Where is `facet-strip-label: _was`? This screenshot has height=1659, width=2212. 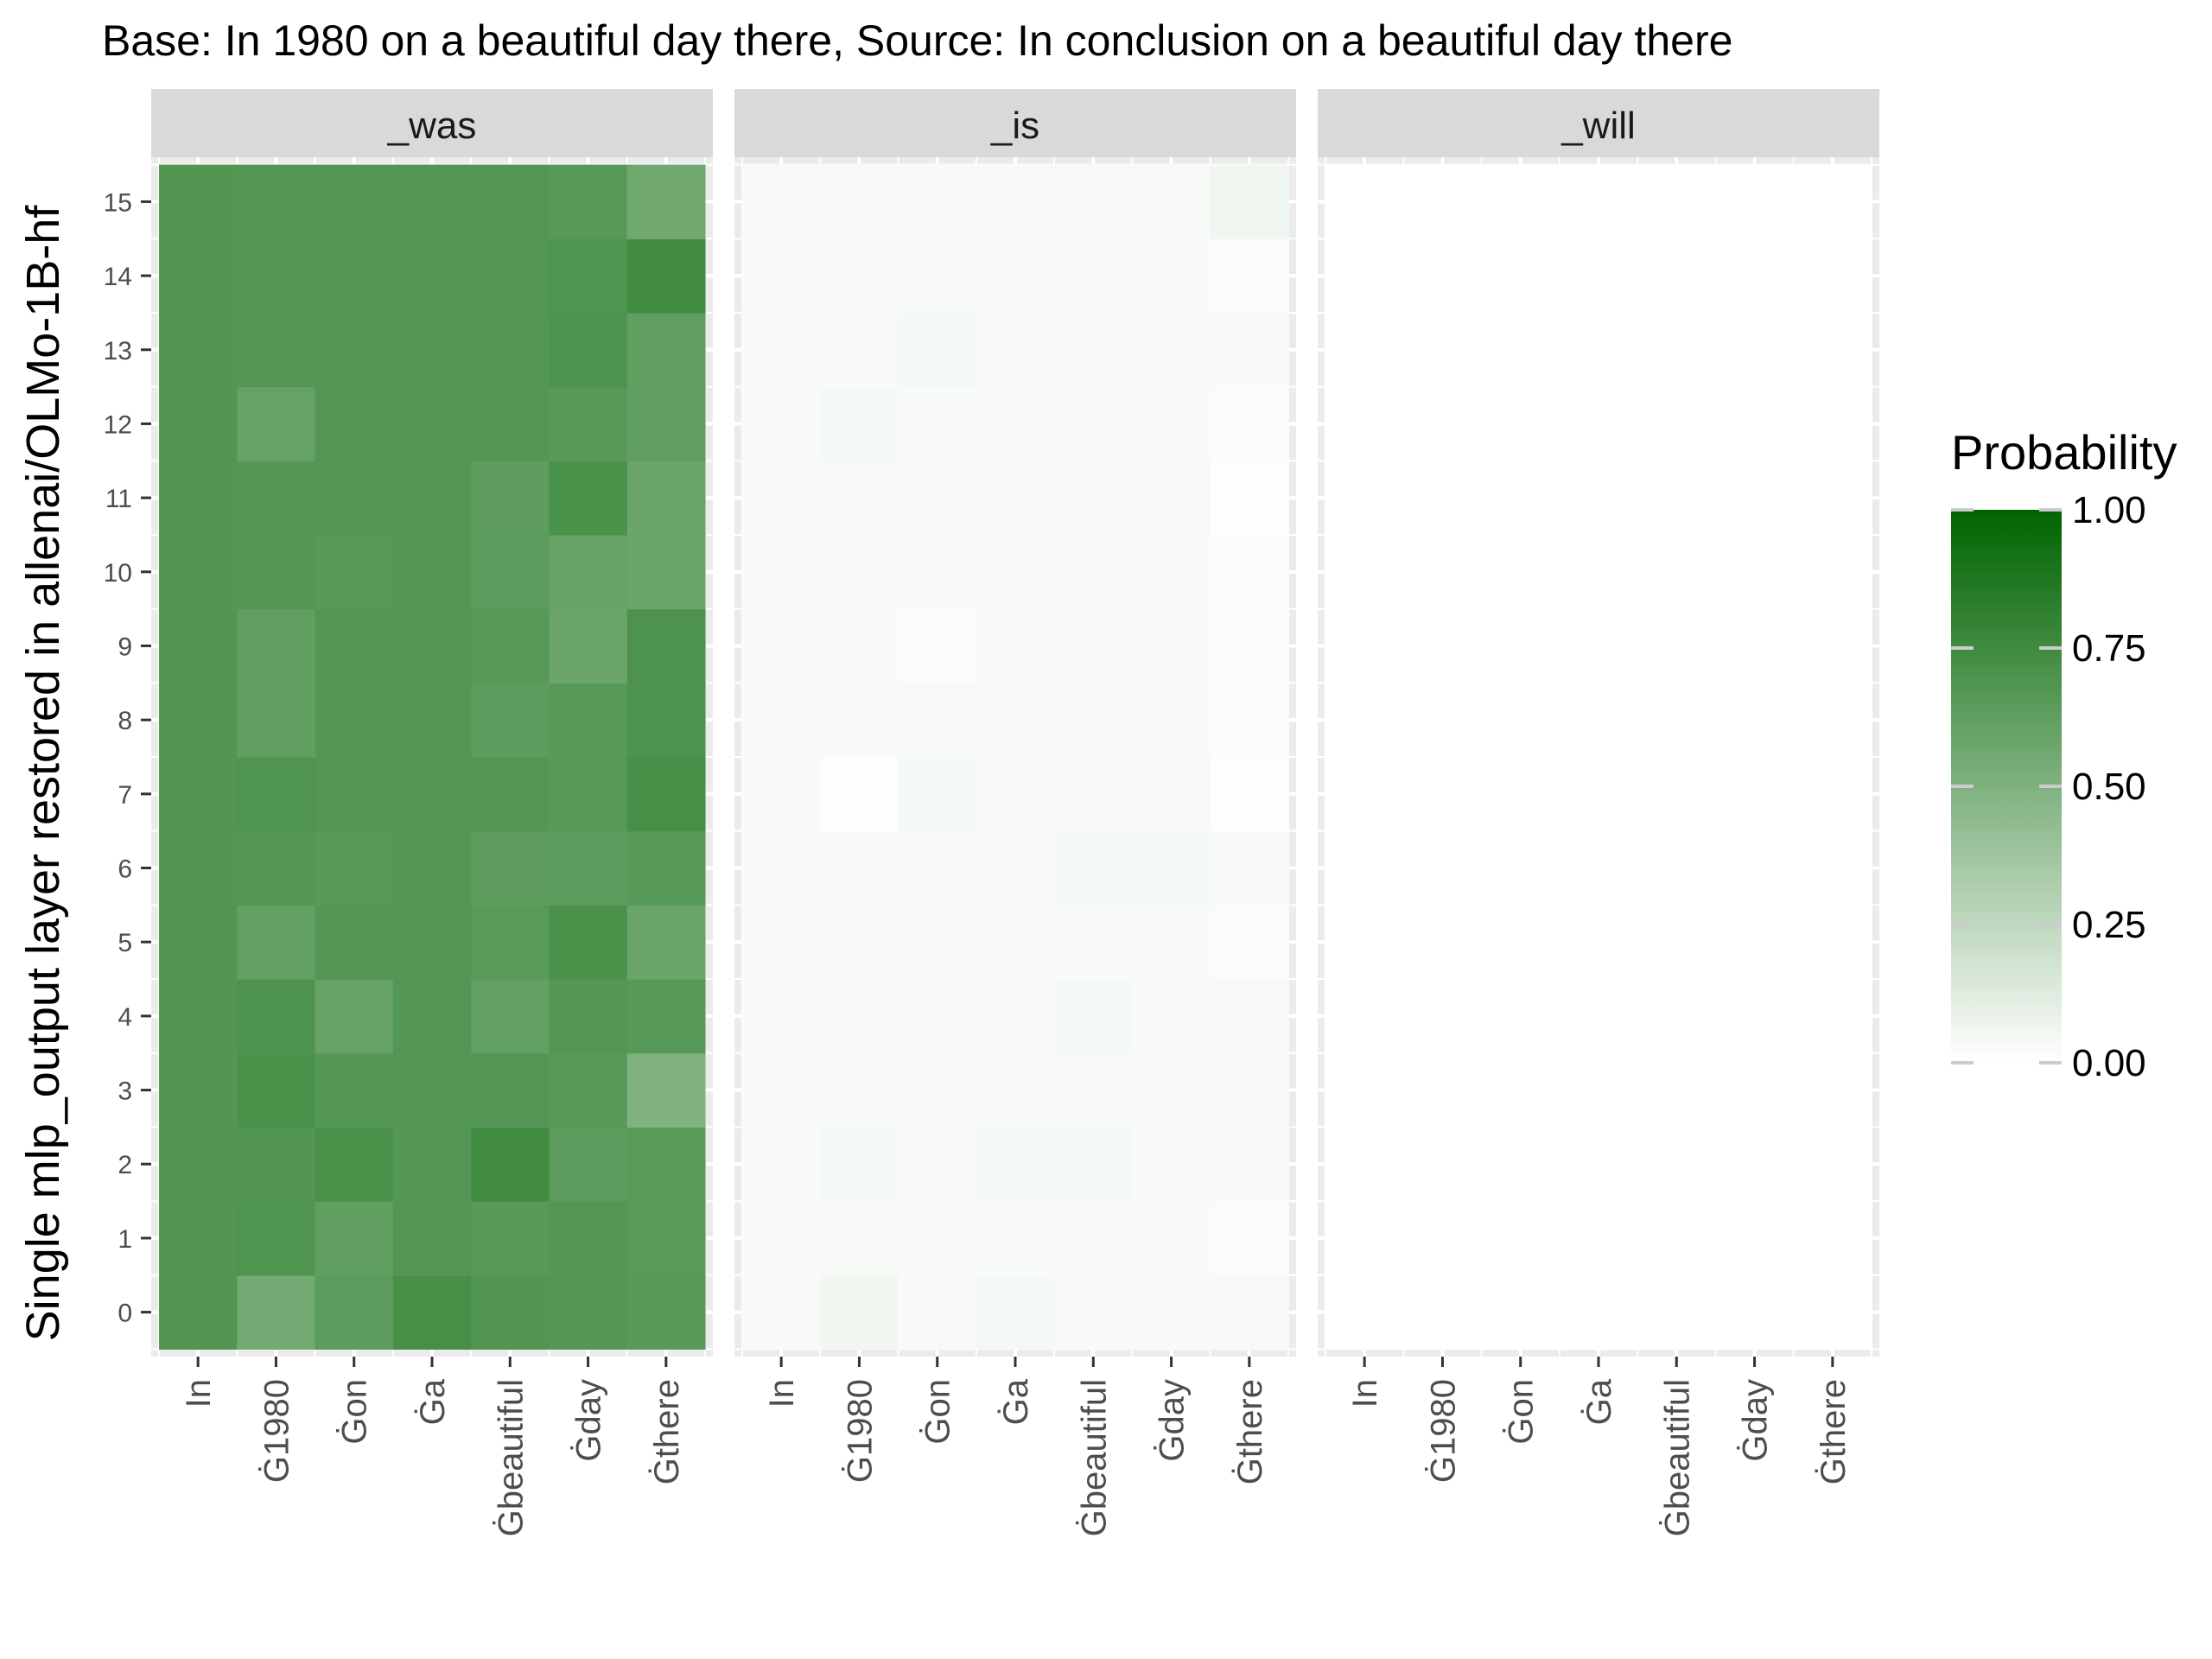
facet-strip-label: _was is located at coordinates (432, 126).